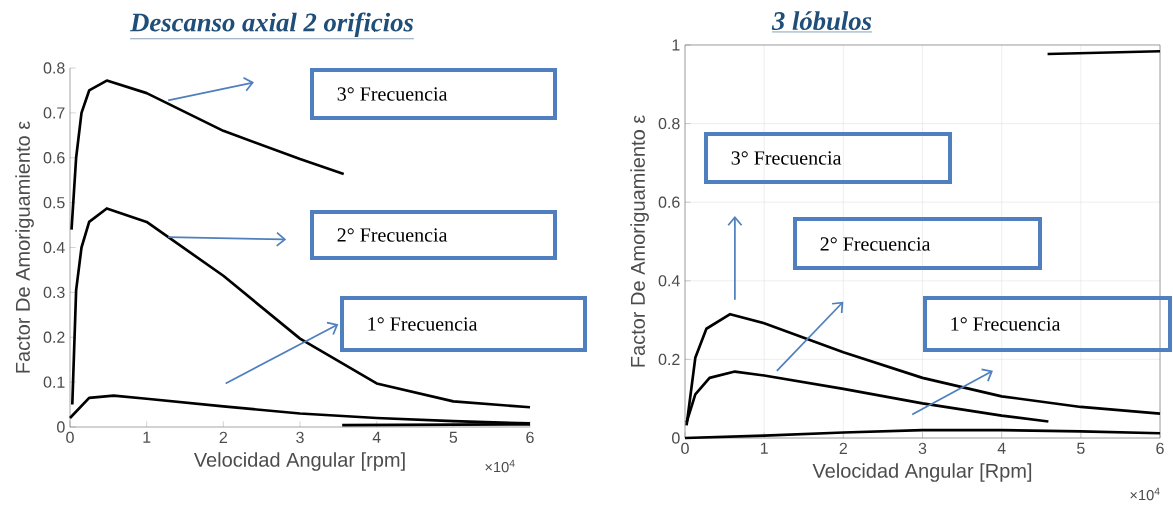  I want to click on y-tick-label: 0.1, so click(54, 382).